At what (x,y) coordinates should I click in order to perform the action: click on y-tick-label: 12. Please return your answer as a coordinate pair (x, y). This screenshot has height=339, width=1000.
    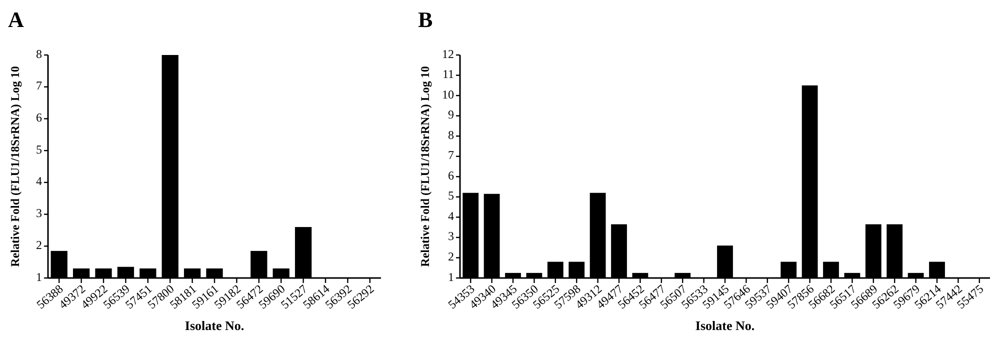
    Looking at the image, I should click on (448, 53).